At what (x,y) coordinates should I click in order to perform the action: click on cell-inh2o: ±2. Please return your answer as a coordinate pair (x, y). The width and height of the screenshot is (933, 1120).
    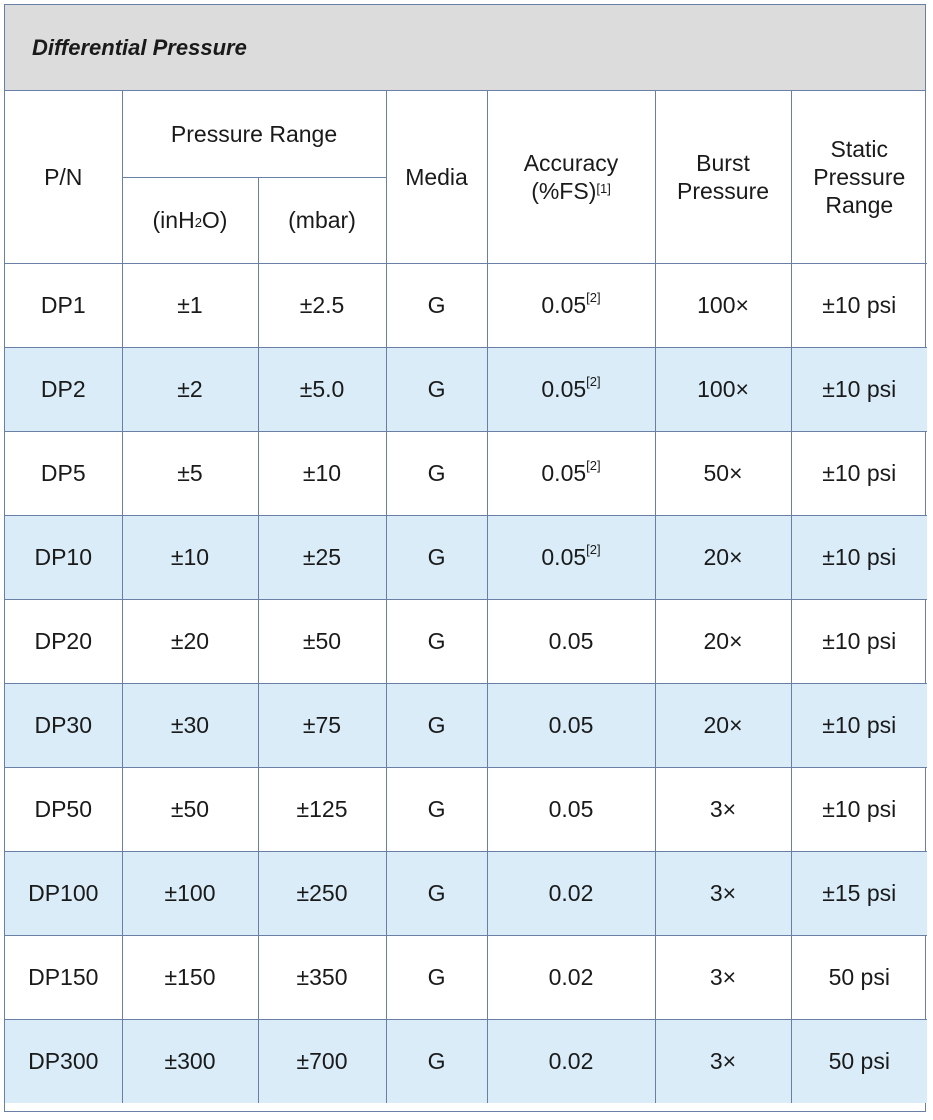
    Looking at the image, I should click on (190, 389).